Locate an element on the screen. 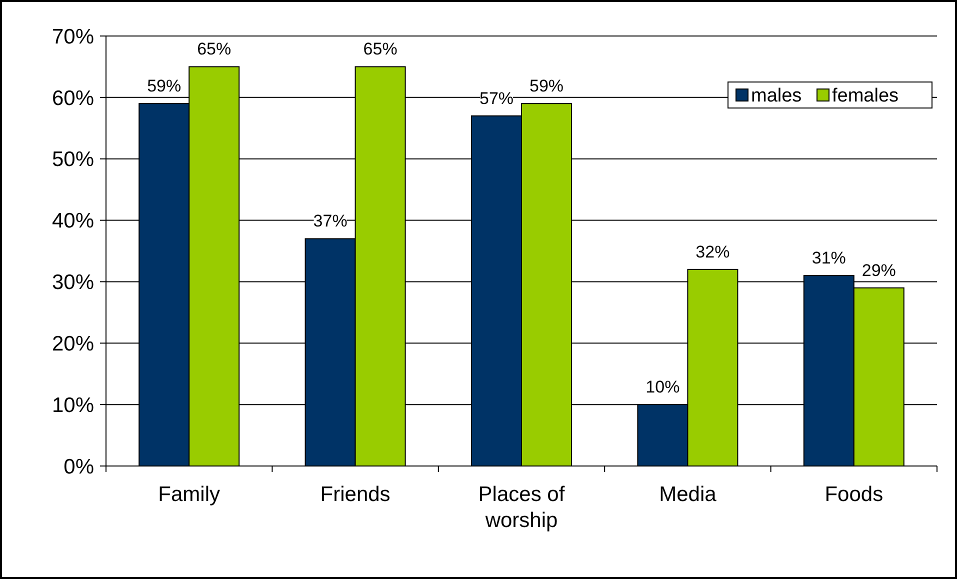 This screenshot has width=957, height=579. x-tick-label: Media is located at coordinates (688, 494).